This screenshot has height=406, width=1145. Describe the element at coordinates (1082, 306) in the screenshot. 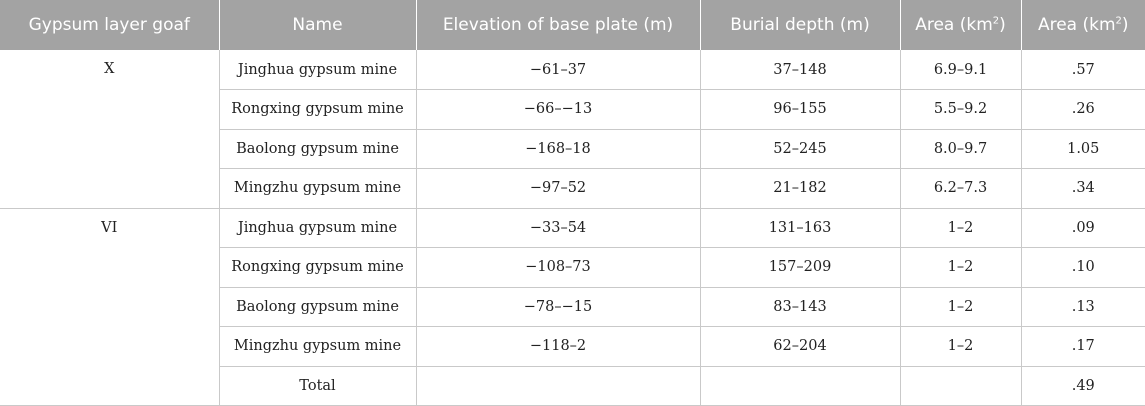

I see `cell-area-2: .13` at that location.